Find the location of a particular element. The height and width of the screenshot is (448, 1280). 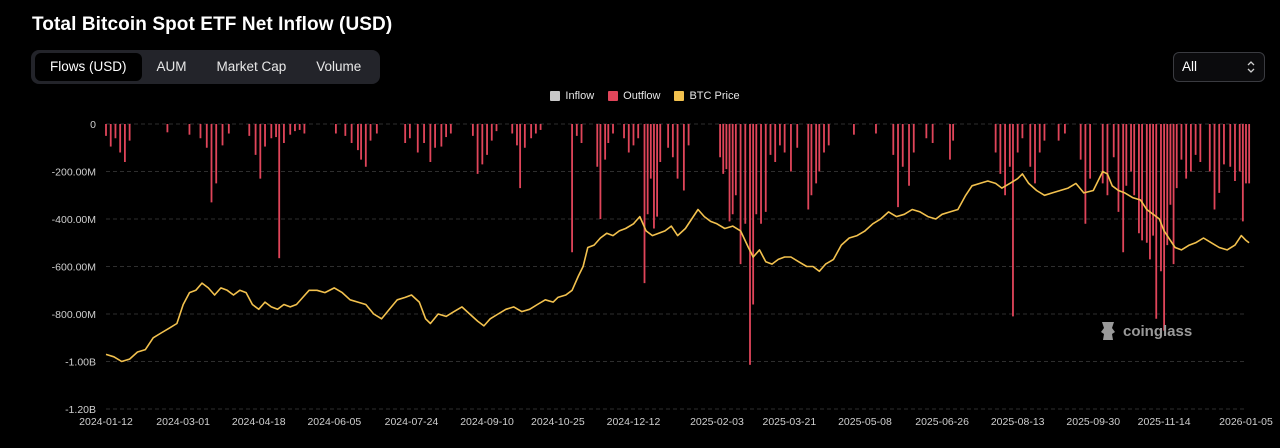

x-tick-label: 2024-07-24 is located at coordinates (412, 422).